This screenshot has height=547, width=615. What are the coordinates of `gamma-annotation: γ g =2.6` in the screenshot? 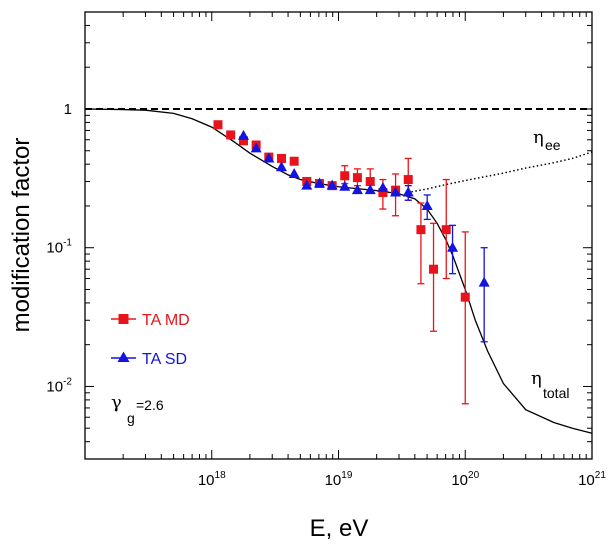 It's located at (137, 409).